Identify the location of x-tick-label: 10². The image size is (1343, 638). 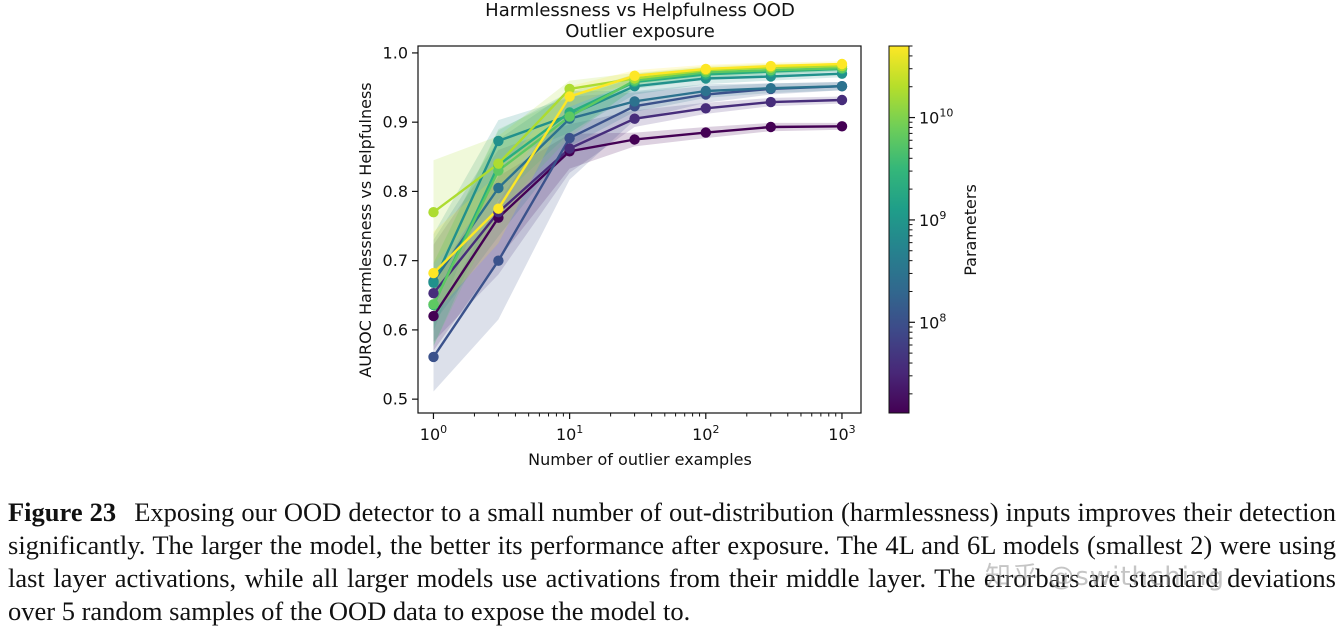
(705, 433).